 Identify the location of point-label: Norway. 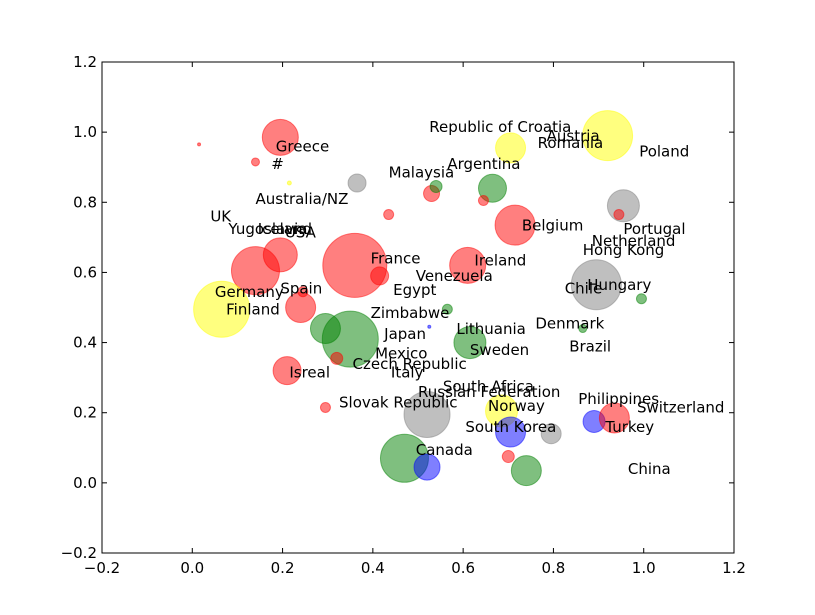
(516, 406).